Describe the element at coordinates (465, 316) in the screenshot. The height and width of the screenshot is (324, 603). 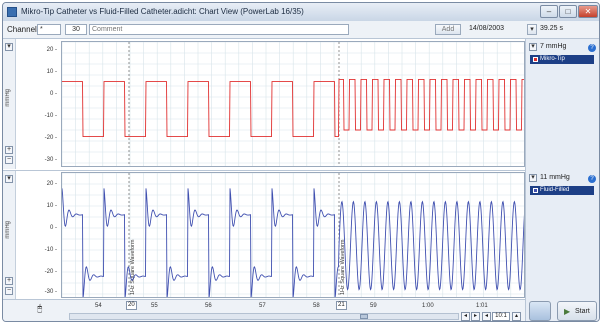
I see `scroll-left-icon: ◂` at that location.